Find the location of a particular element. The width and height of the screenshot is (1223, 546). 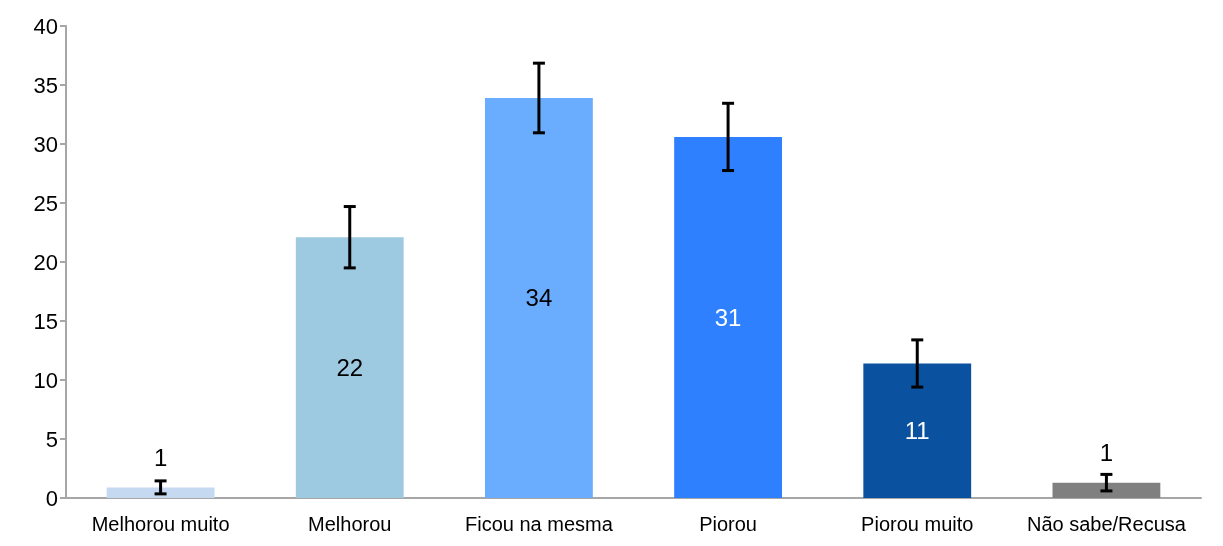

y-tick-label: 35 is located at coordinates (45, 85).